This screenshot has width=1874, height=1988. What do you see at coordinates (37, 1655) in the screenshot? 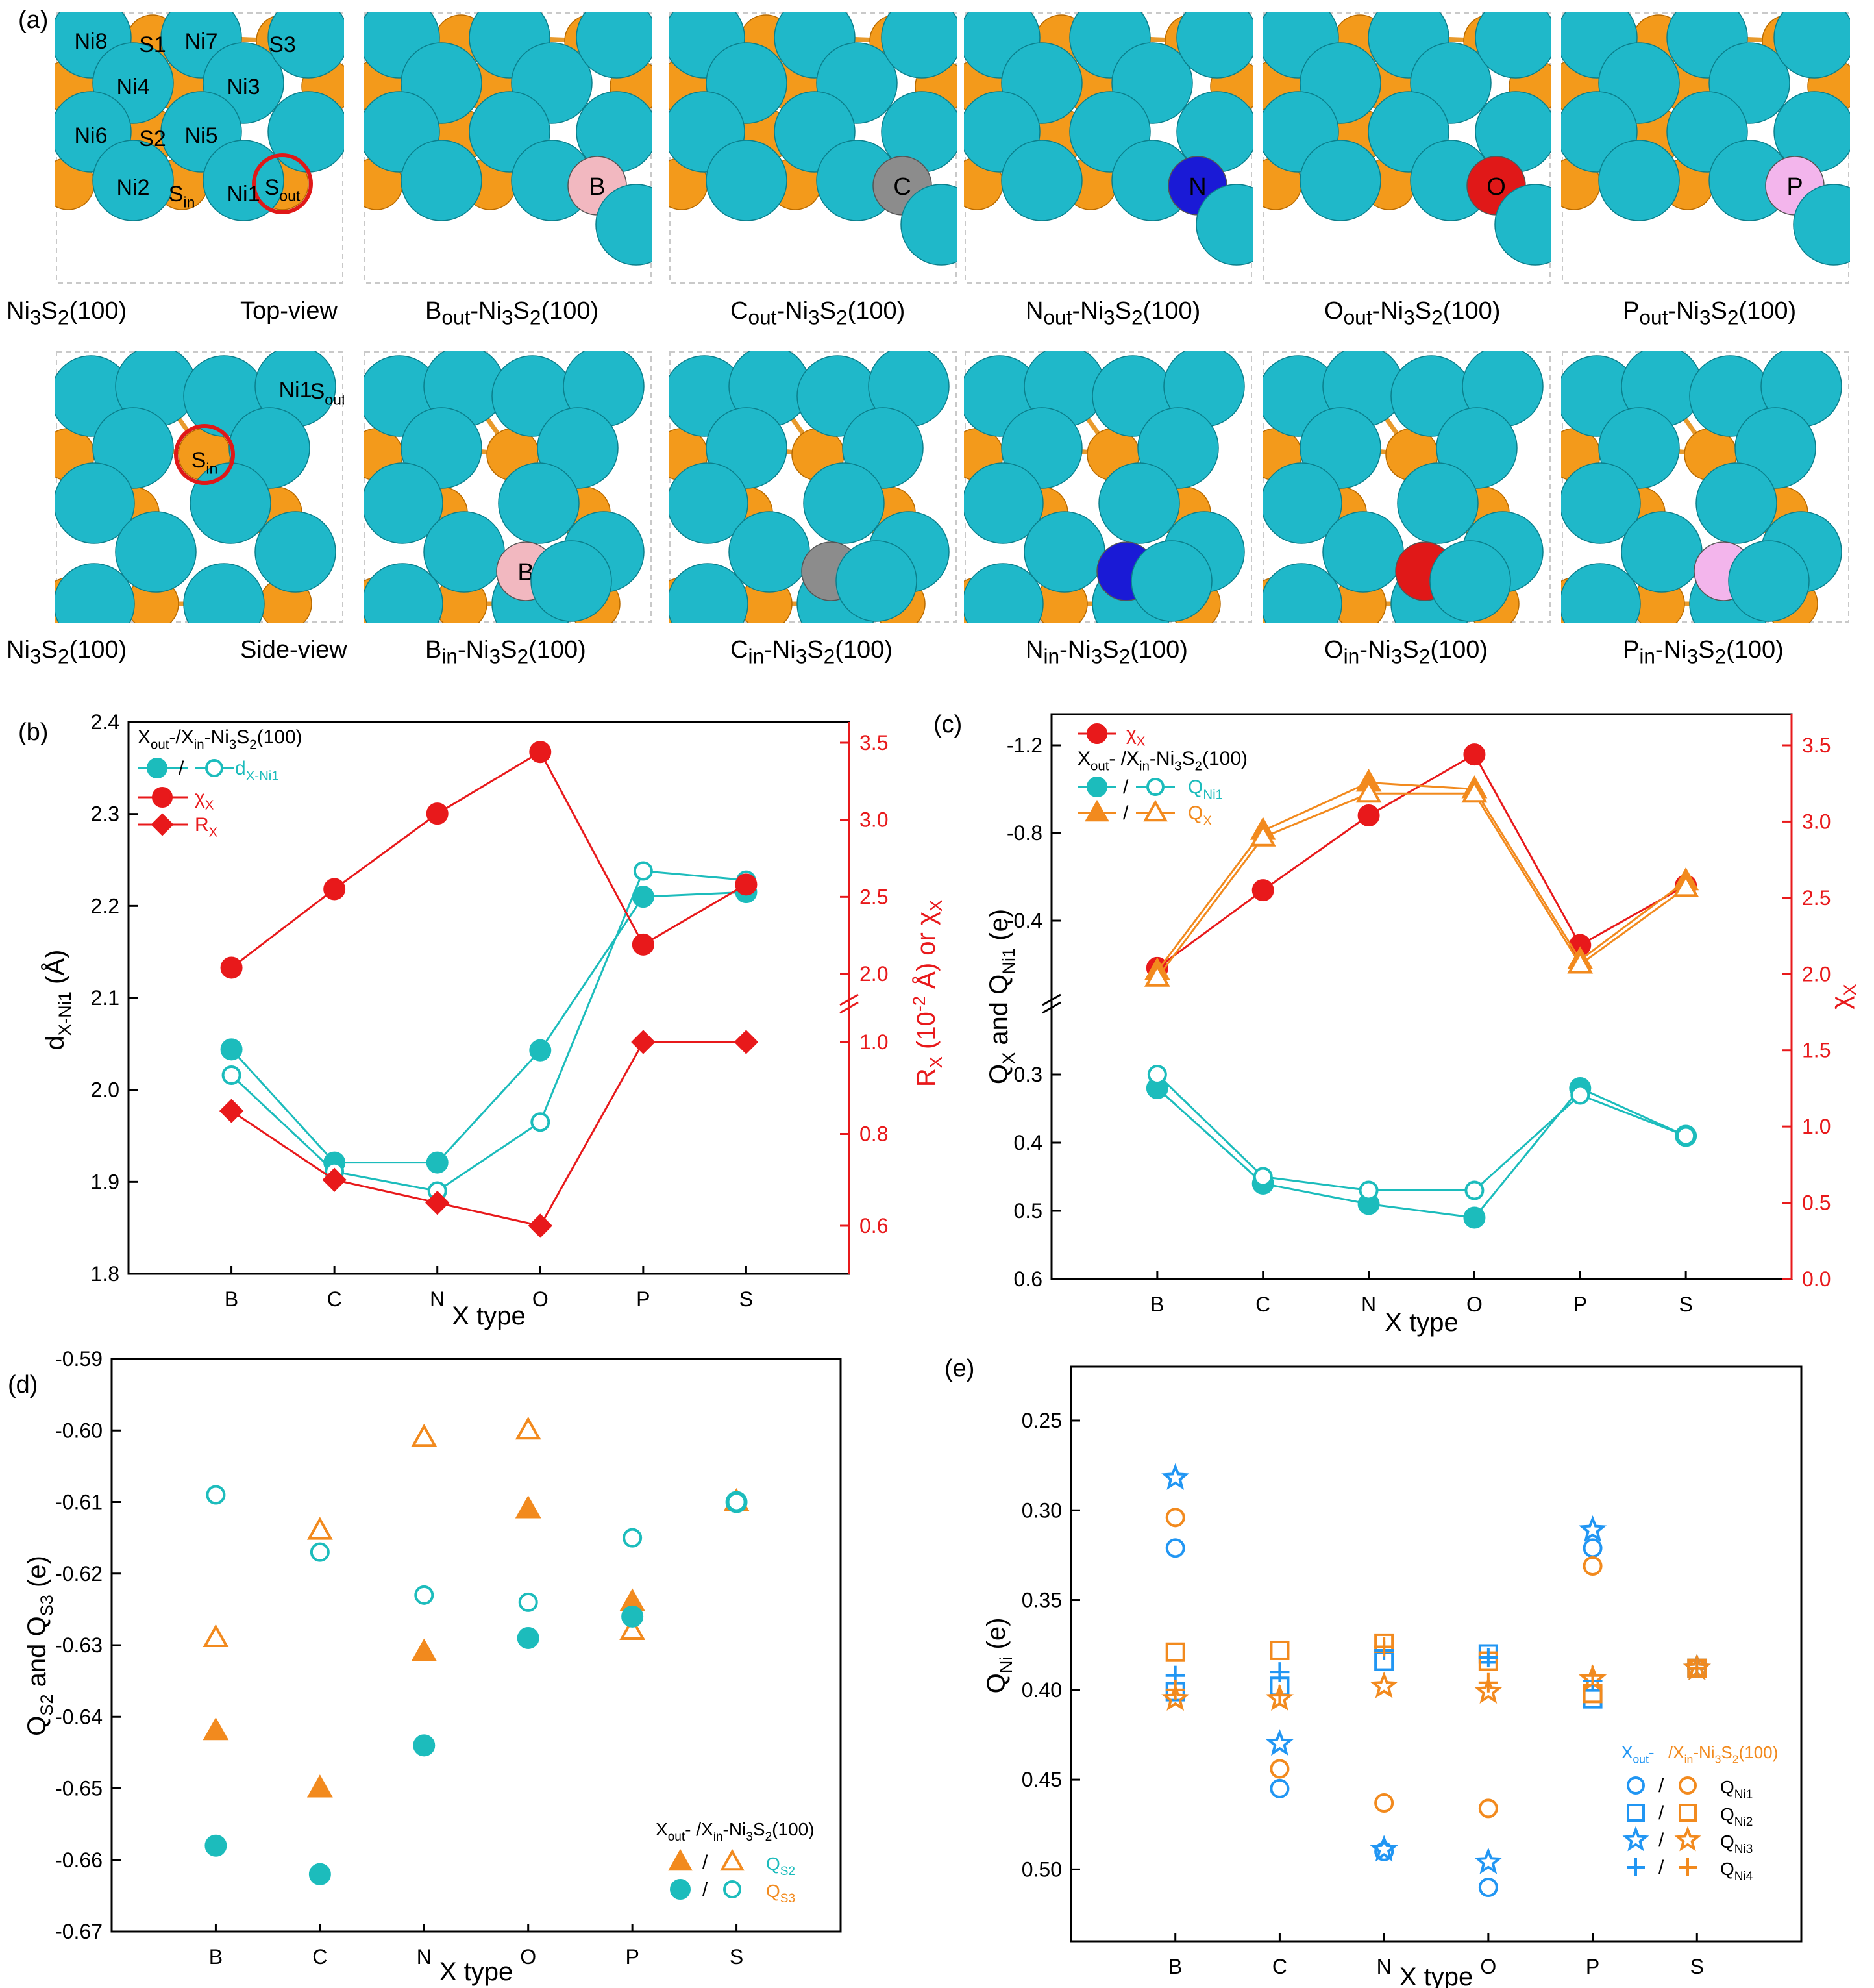
I see `text-run: and Q` at bounding box center [37, 1655].